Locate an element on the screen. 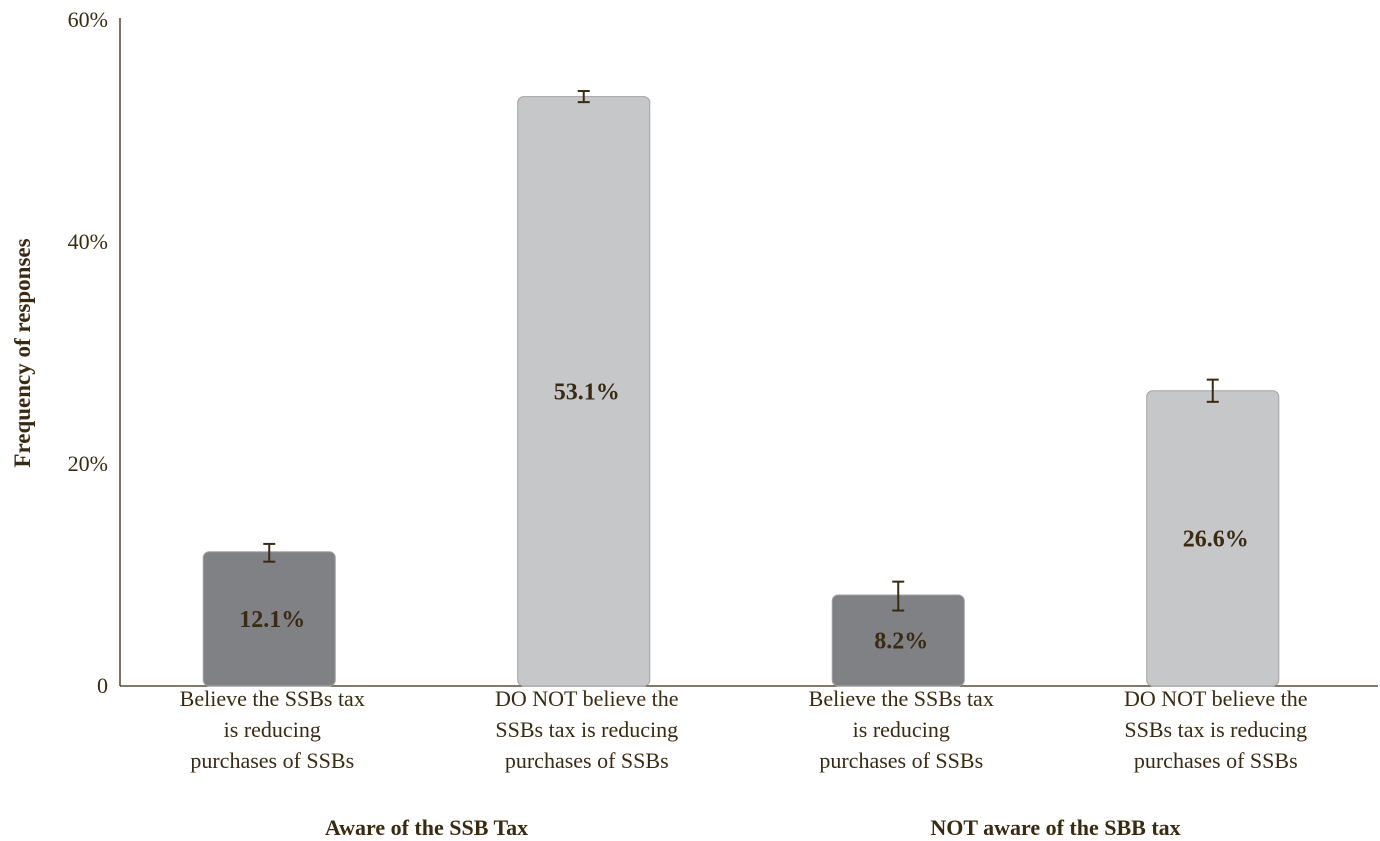 The image size is (1380, 841). group-label: Aware of the SSB Tax is located at coordinates (426, 827).